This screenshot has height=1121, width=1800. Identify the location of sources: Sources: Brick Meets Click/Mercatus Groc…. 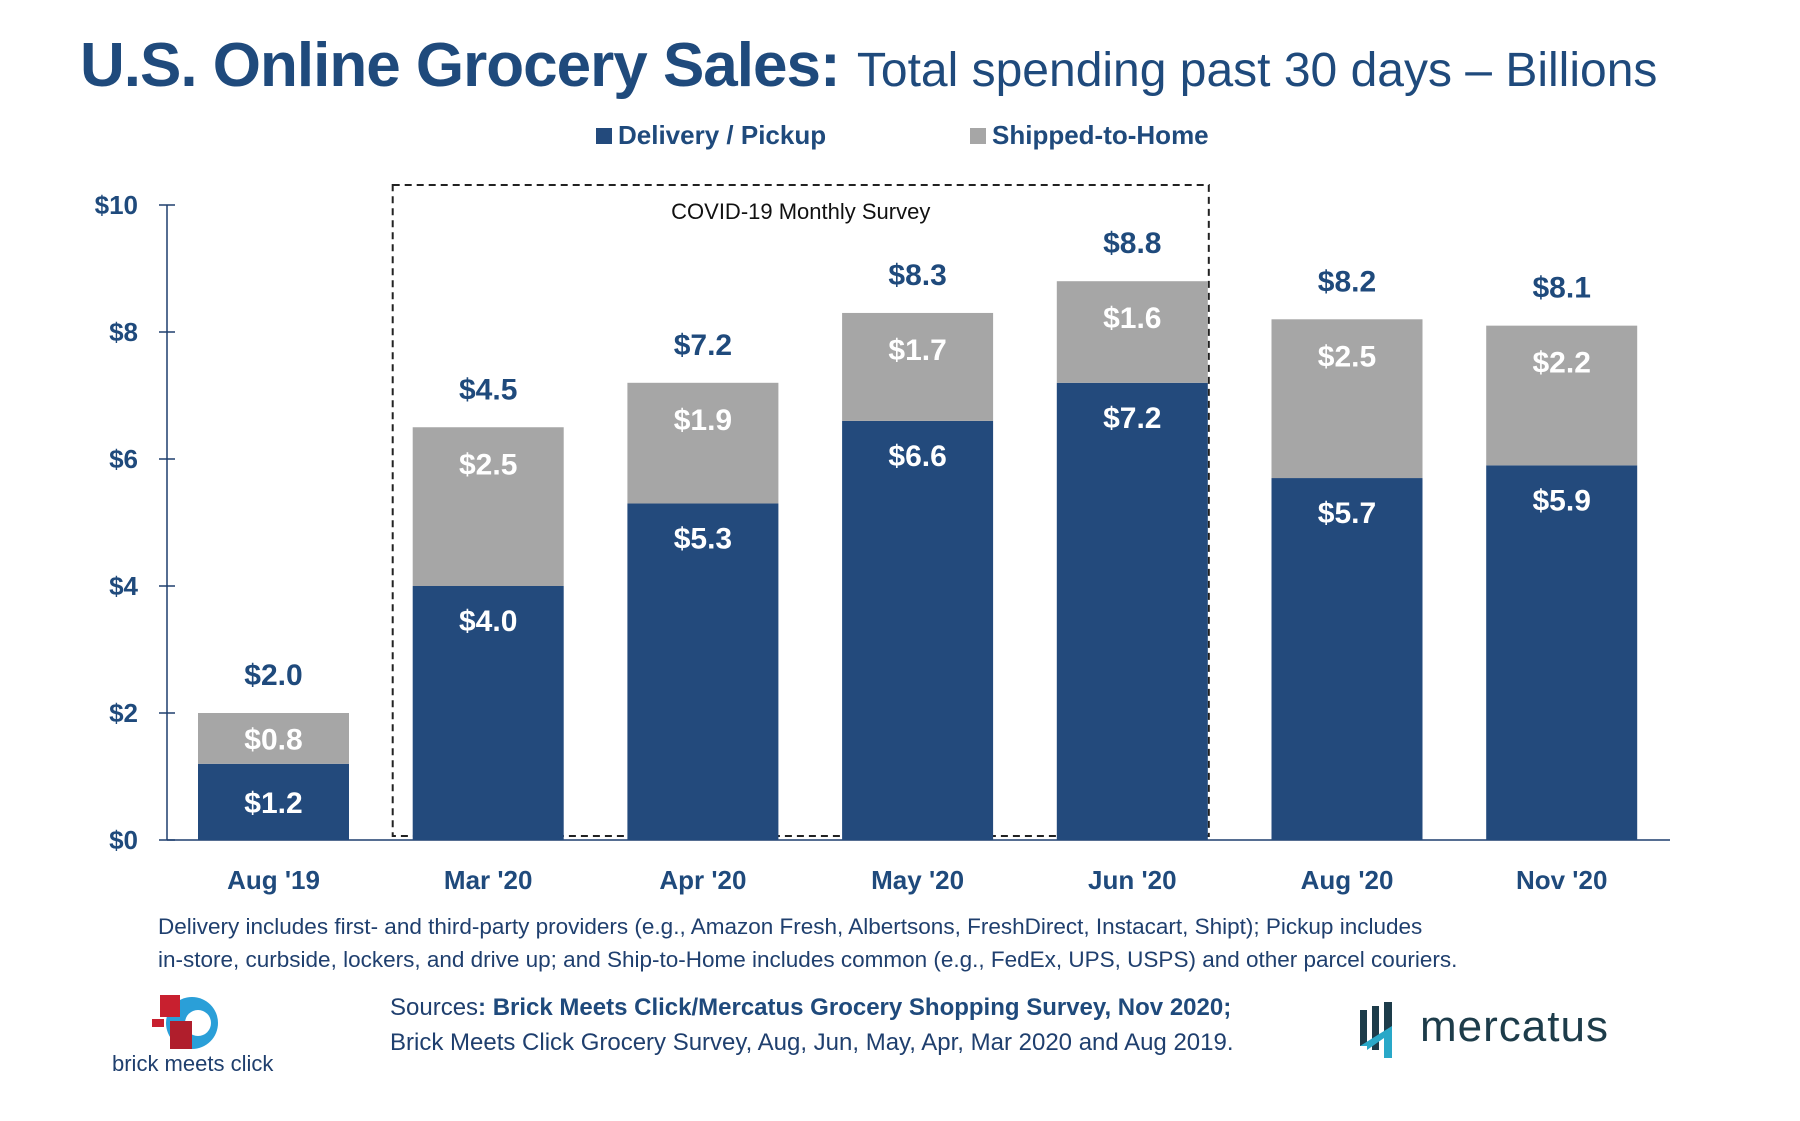
(812, 1025).